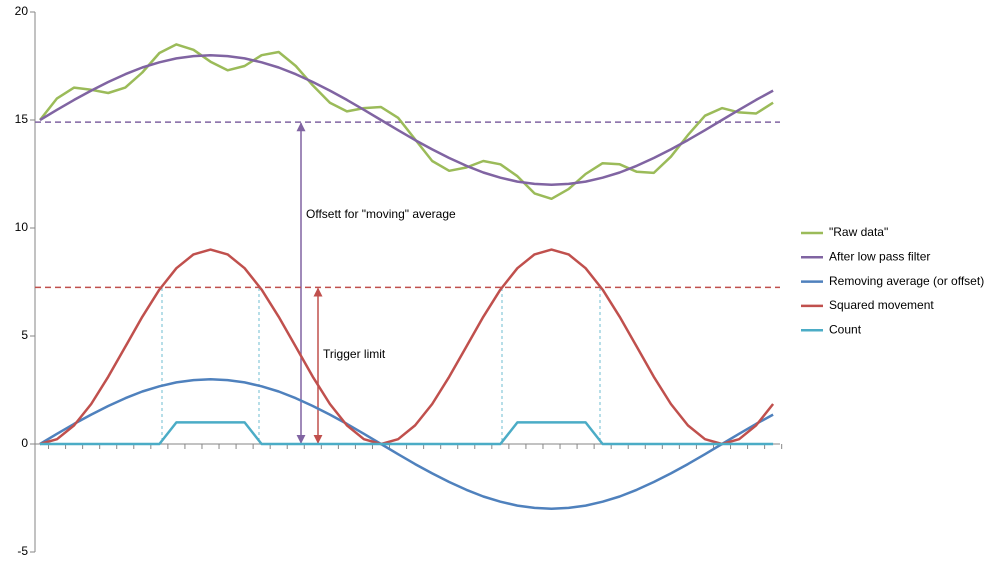 This screenshot has height=568, width=996. What do you see at coordinates (24, 443) in the screenshot?
I see `y-tick-label: 0` at bounding box center [24, 443].